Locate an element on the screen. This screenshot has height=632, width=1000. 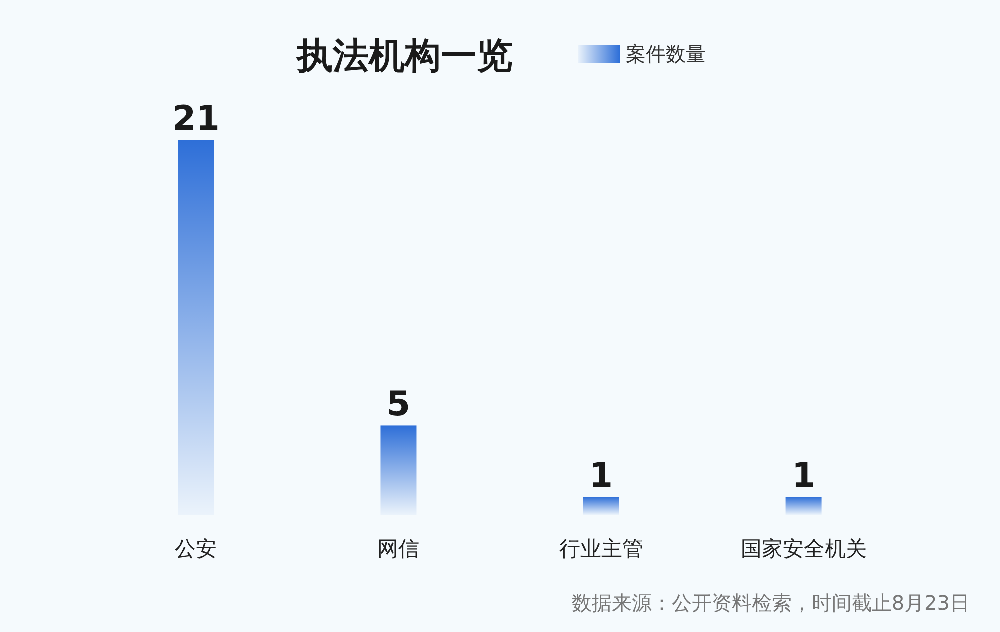
data-label: 21 is located at coordinates (196, 119).